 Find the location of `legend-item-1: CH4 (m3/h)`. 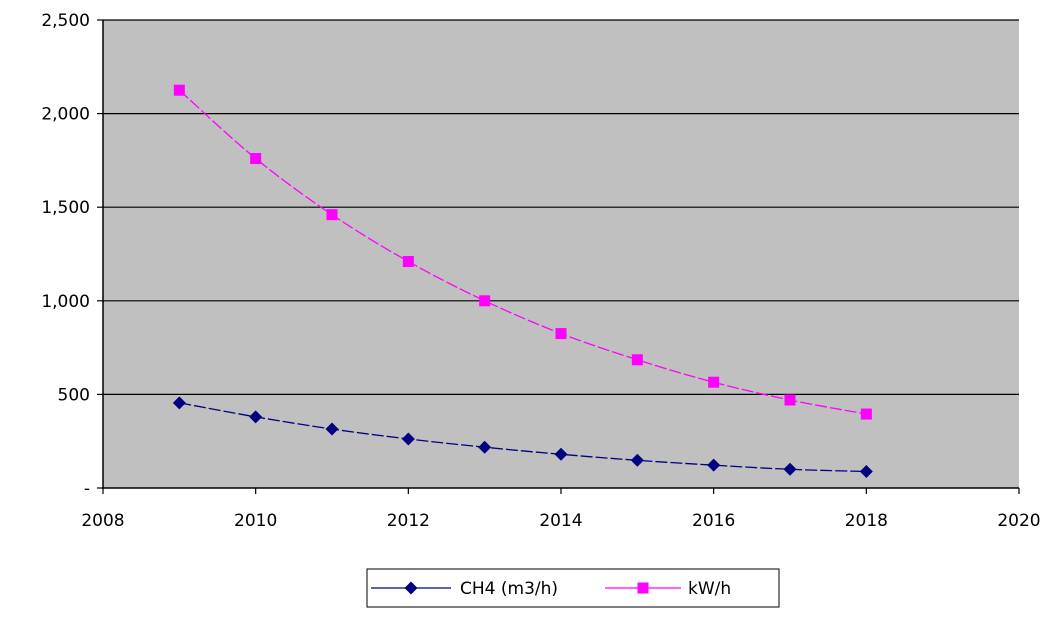

legend-item-1: CH4 (m3/h) is located at coordinates (464, 589).